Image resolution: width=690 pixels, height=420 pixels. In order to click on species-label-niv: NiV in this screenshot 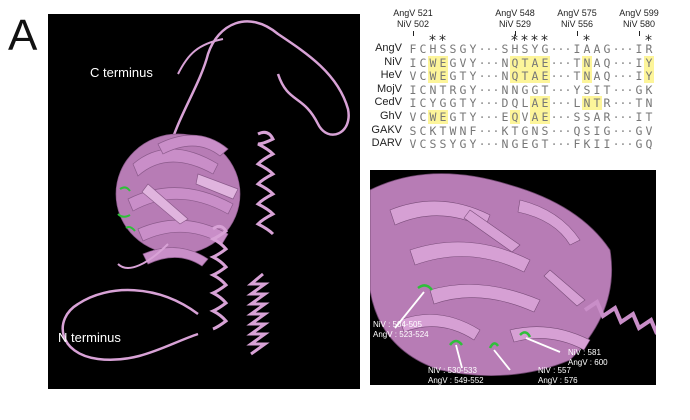, I will do `click(393, 61)`.